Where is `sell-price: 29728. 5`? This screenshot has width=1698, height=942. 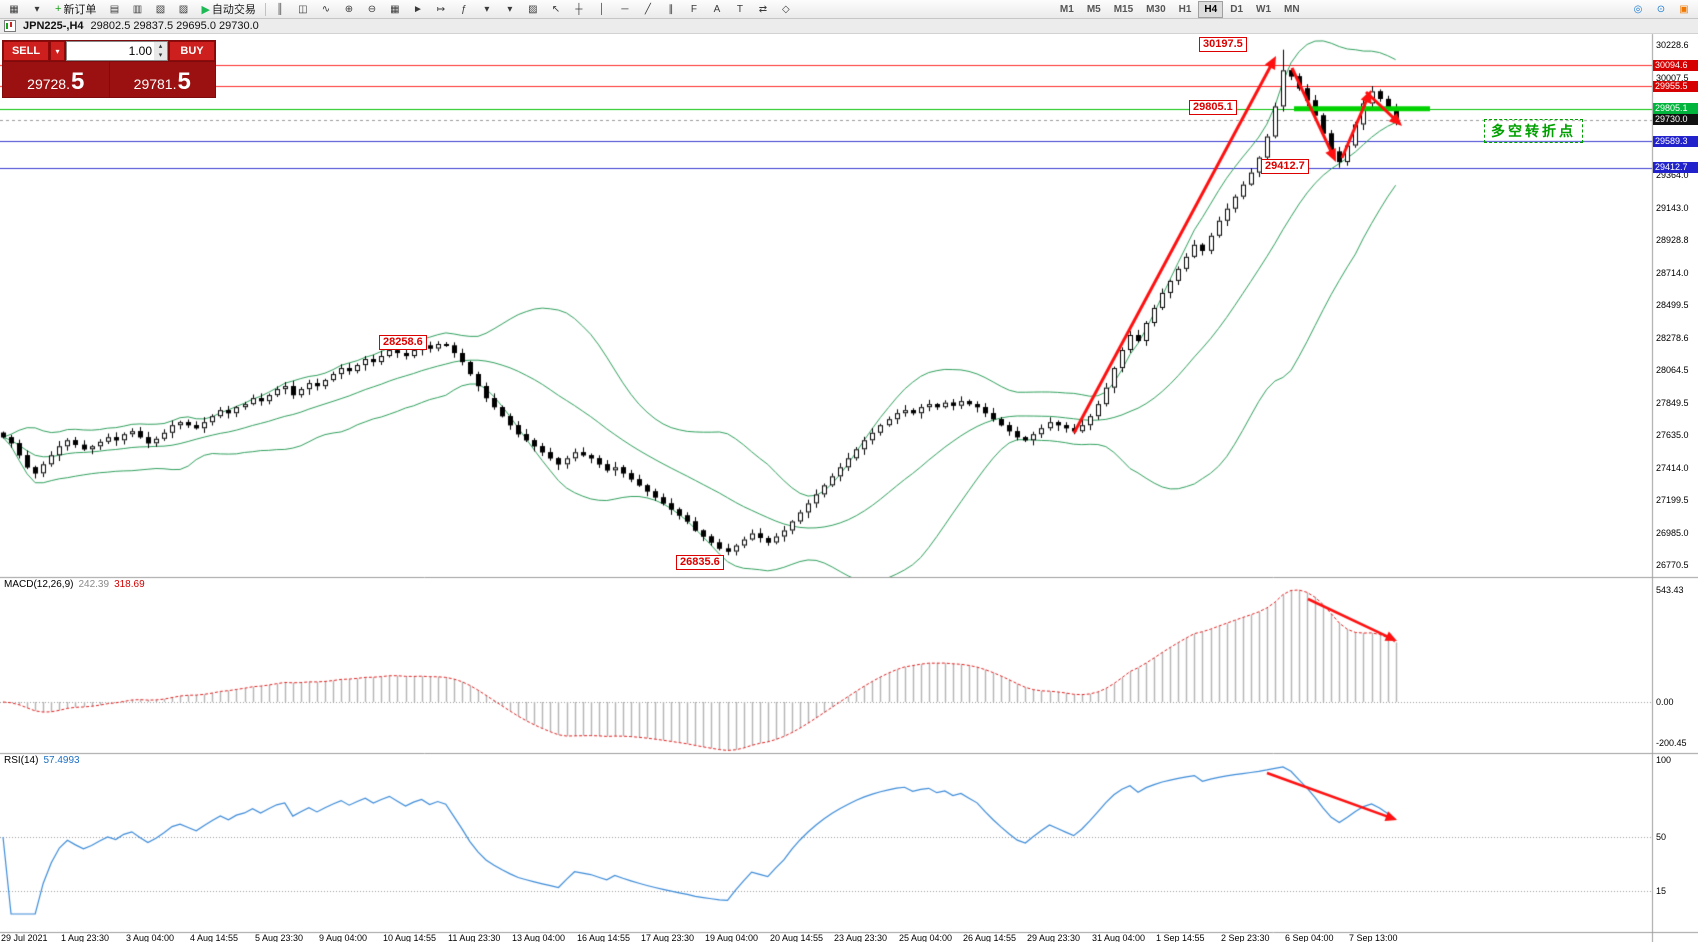 sell-price: 29728. 5 is located at coordinates (56, 79).